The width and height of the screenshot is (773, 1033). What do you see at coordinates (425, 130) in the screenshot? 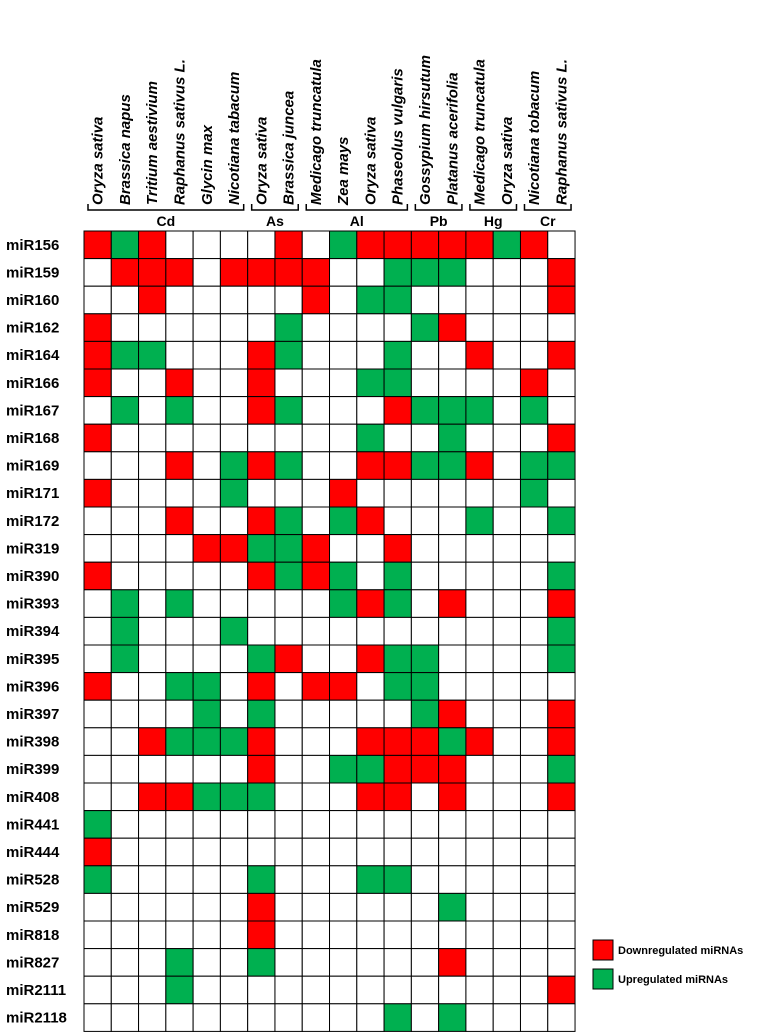
I see `column-label: Gossypium hirsutum` at bounding box center [425, 130].